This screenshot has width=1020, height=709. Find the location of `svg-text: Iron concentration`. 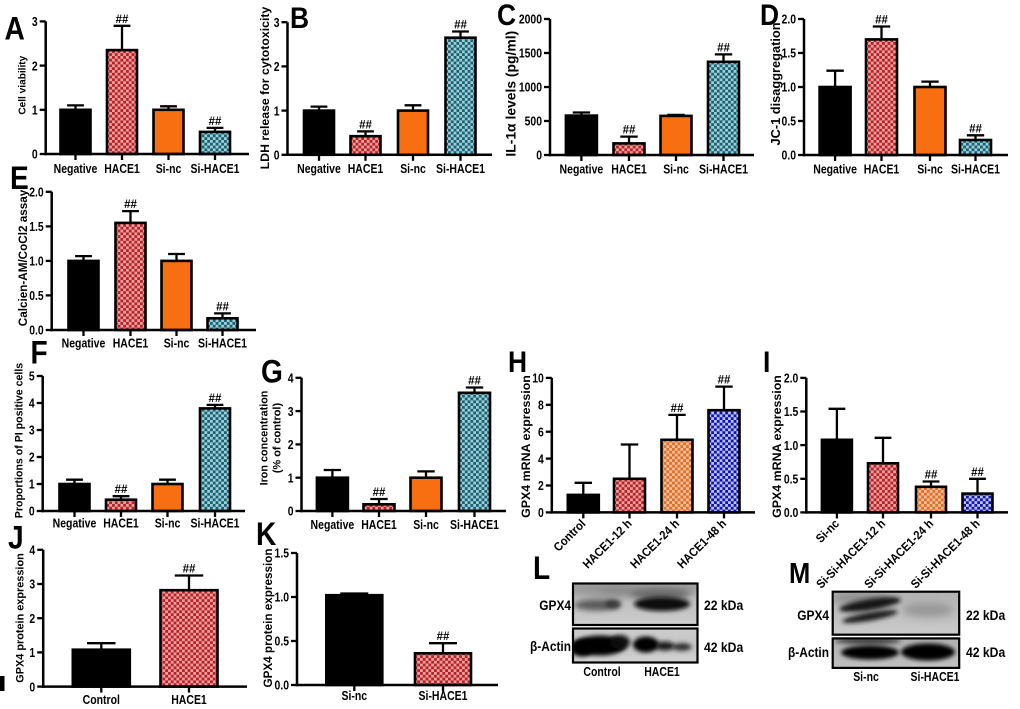

svg-text: Iron concentration is located at coordinates (265, 438).